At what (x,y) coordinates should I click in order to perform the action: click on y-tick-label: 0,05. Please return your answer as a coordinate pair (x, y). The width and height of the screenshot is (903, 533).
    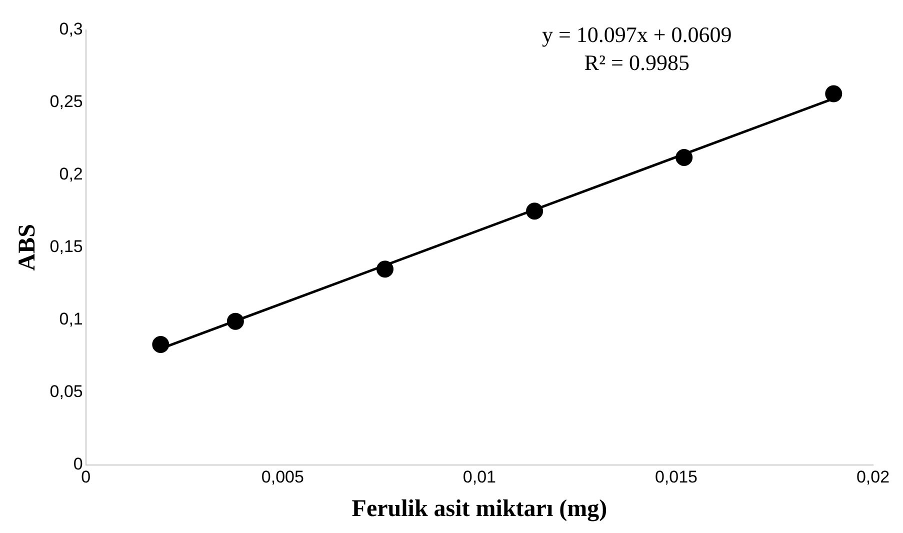
    Looking at the image, I should click on (66, 392).